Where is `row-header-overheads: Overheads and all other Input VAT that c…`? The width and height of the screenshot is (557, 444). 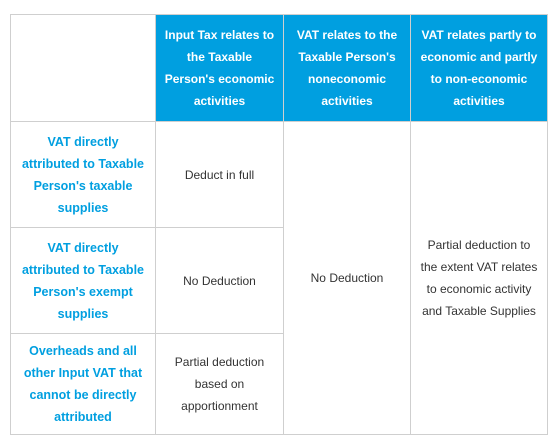 row-header-overheads: Overheads and all other Input VAT that c… is located at coordinates (83, 384).